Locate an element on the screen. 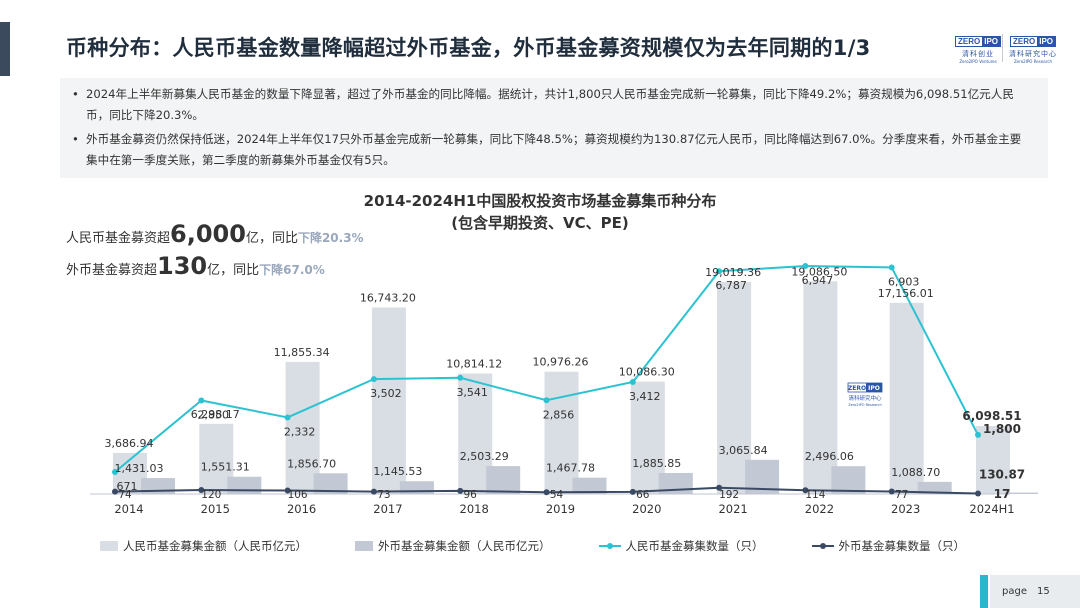 Image resolution: width=1080 pixels, height=608 pixels. page-label: page is located at coordinates (1014, 591).